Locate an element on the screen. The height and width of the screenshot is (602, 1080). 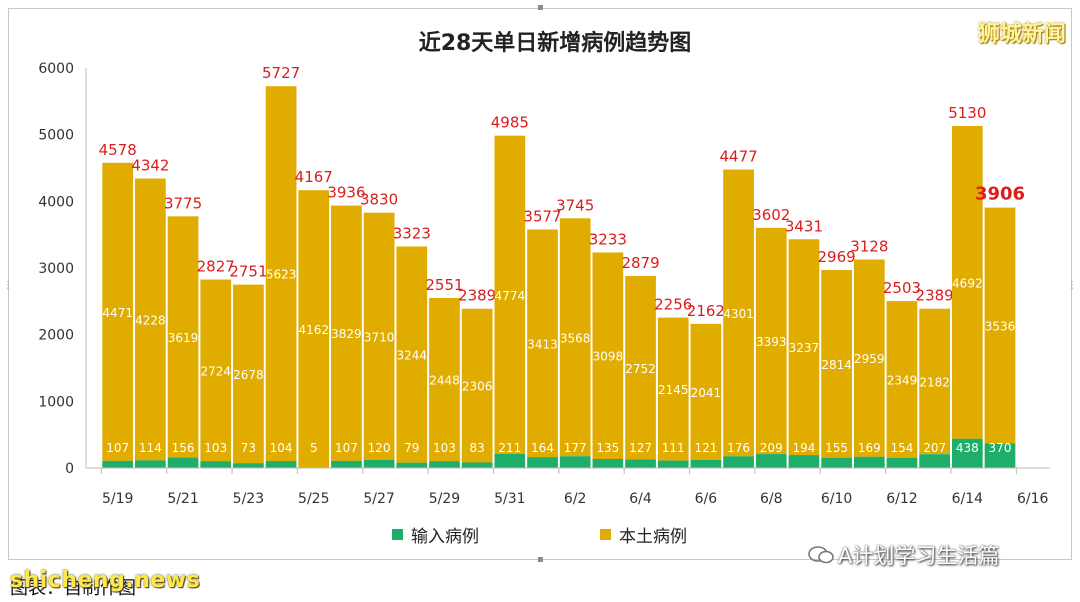
value-label-local: 2448 is located at coordinates (444, 381).